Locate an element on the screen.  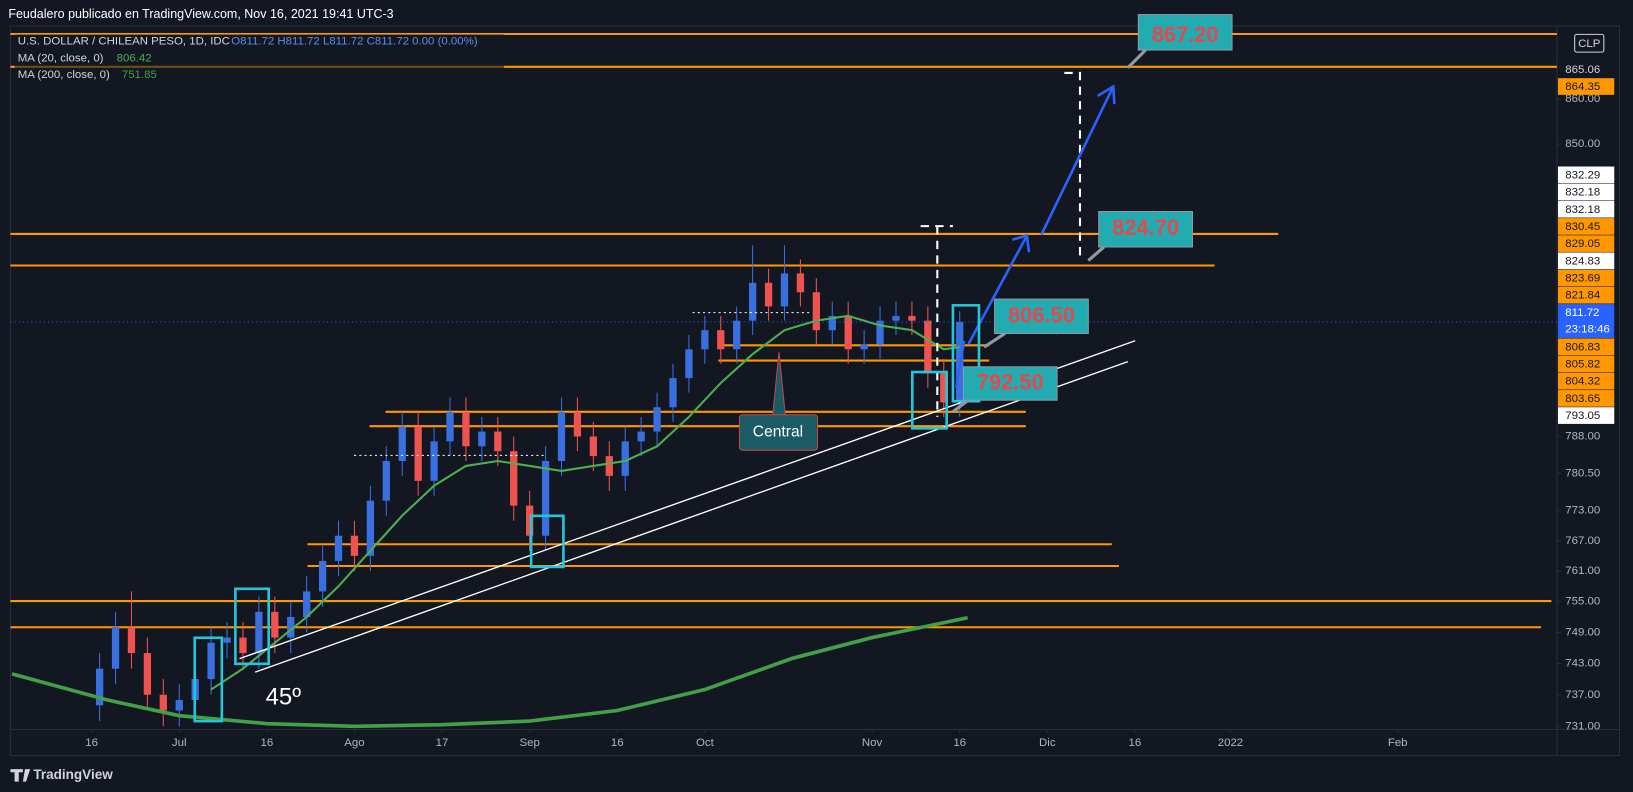
price-label: 830.45 is located at coordinates (1582, 227).